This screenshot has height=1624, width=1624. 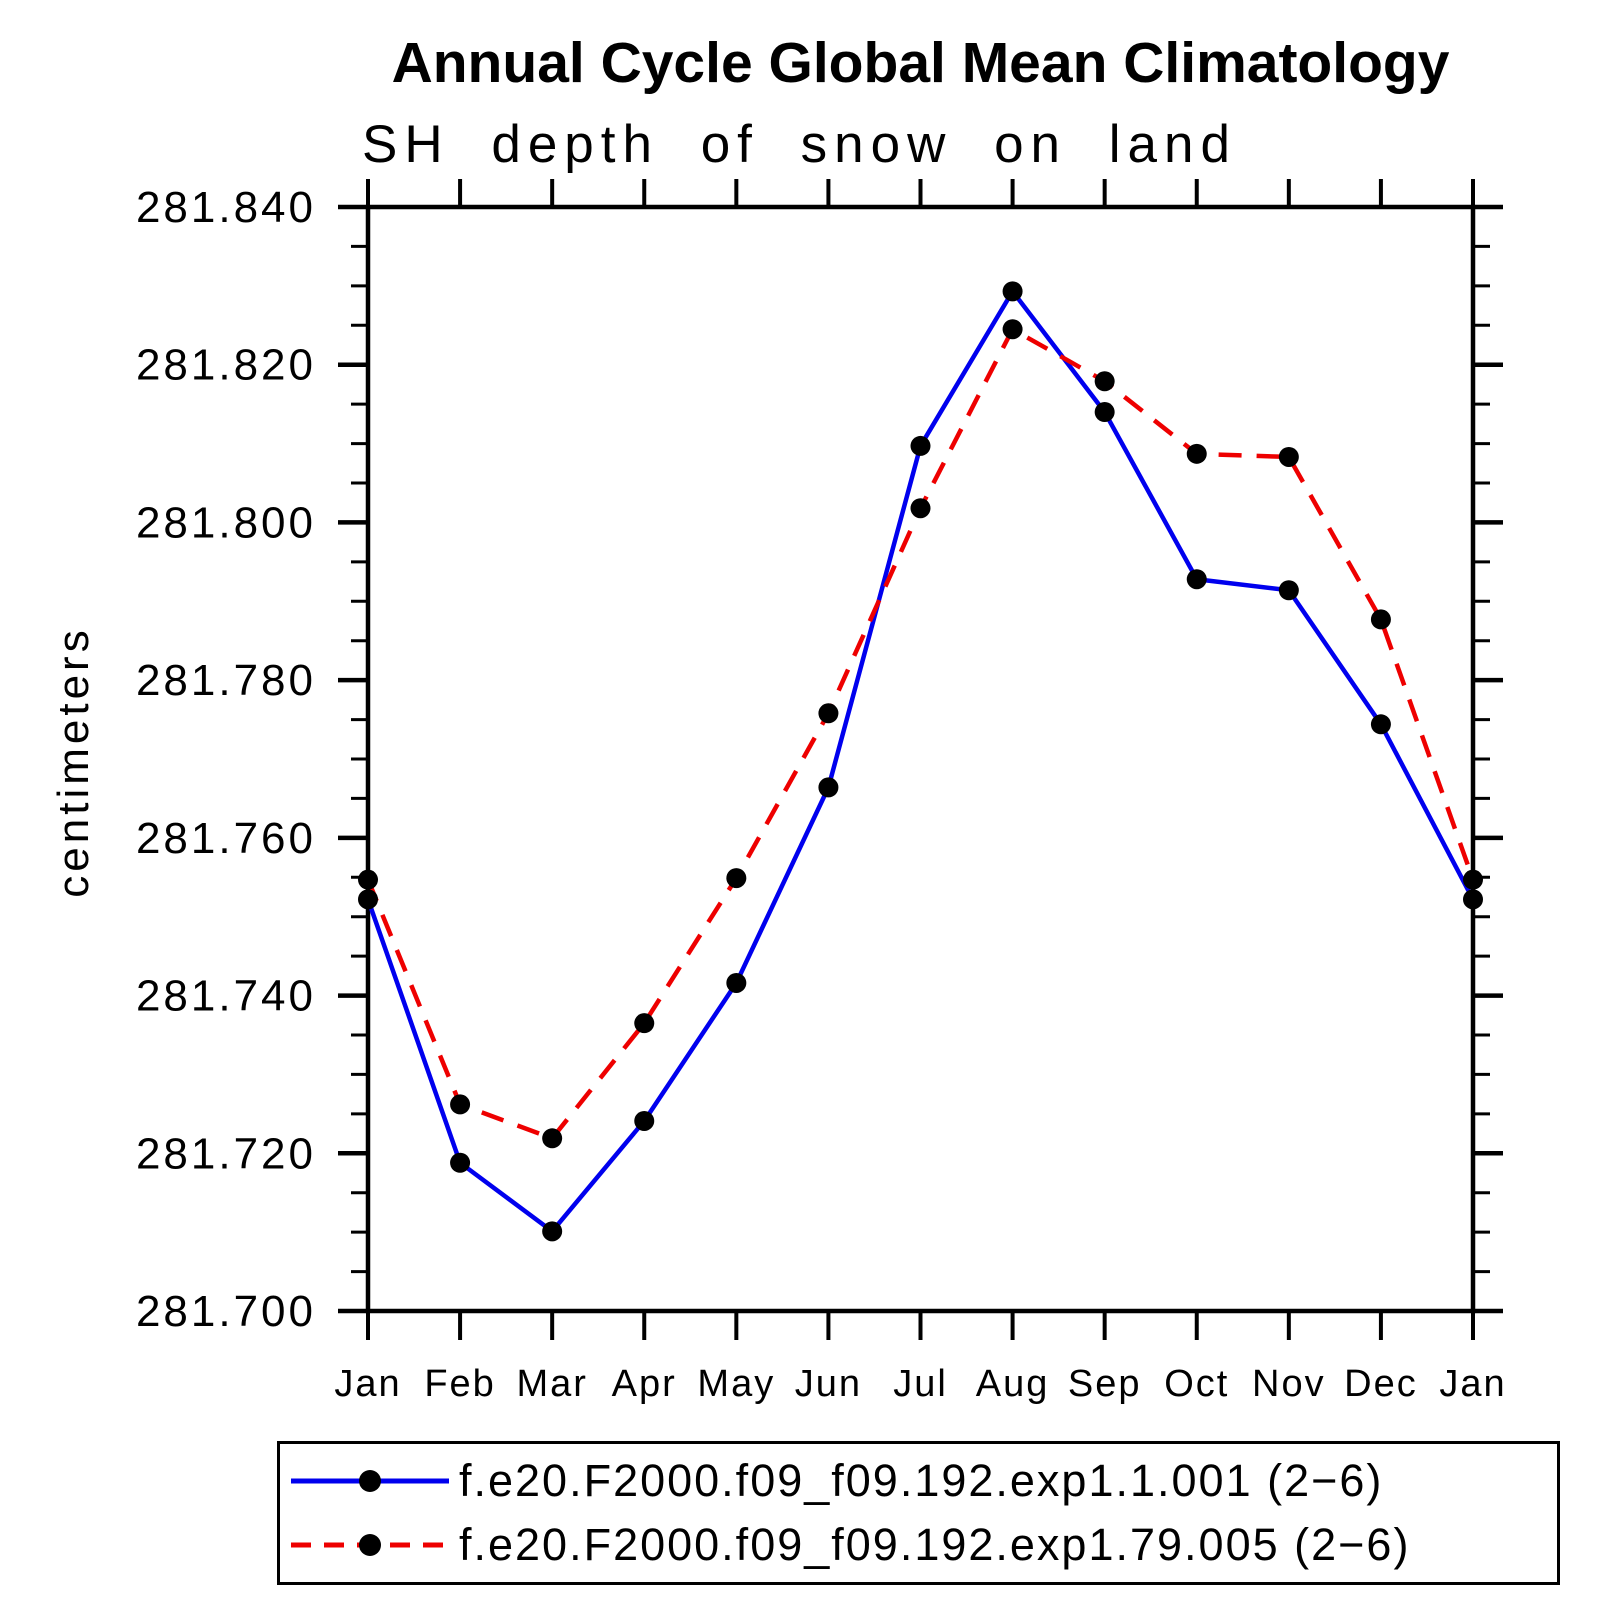 I want to click on y-tick-label: 281.780, so click(x=226, y=680).